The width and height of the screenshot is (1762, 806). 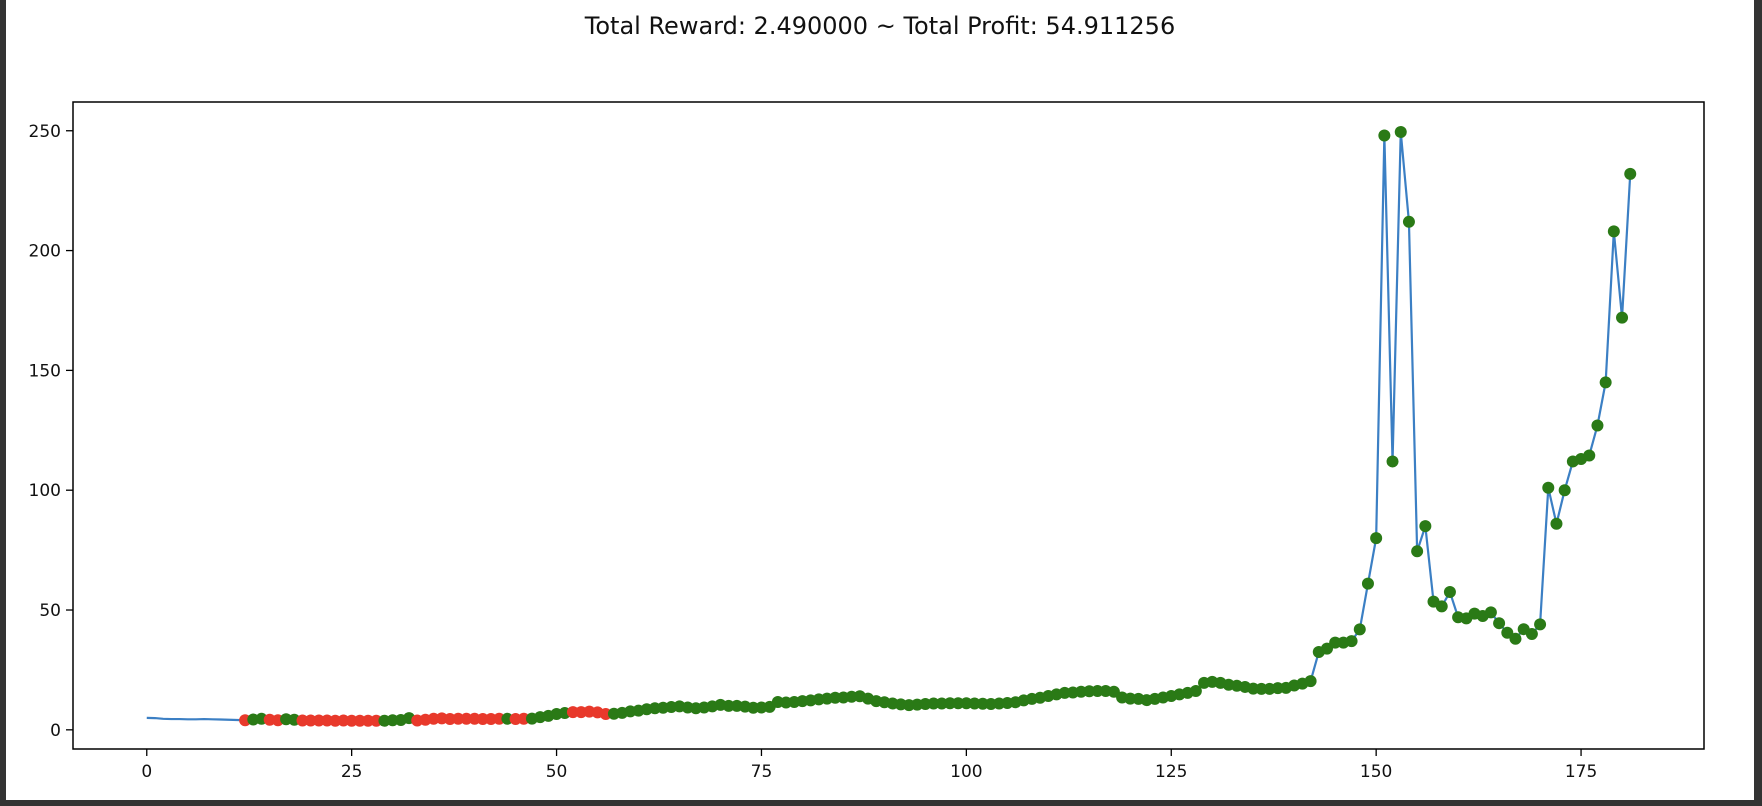 I want to click on y-tick-label: 50, so click(x=50, y=611).